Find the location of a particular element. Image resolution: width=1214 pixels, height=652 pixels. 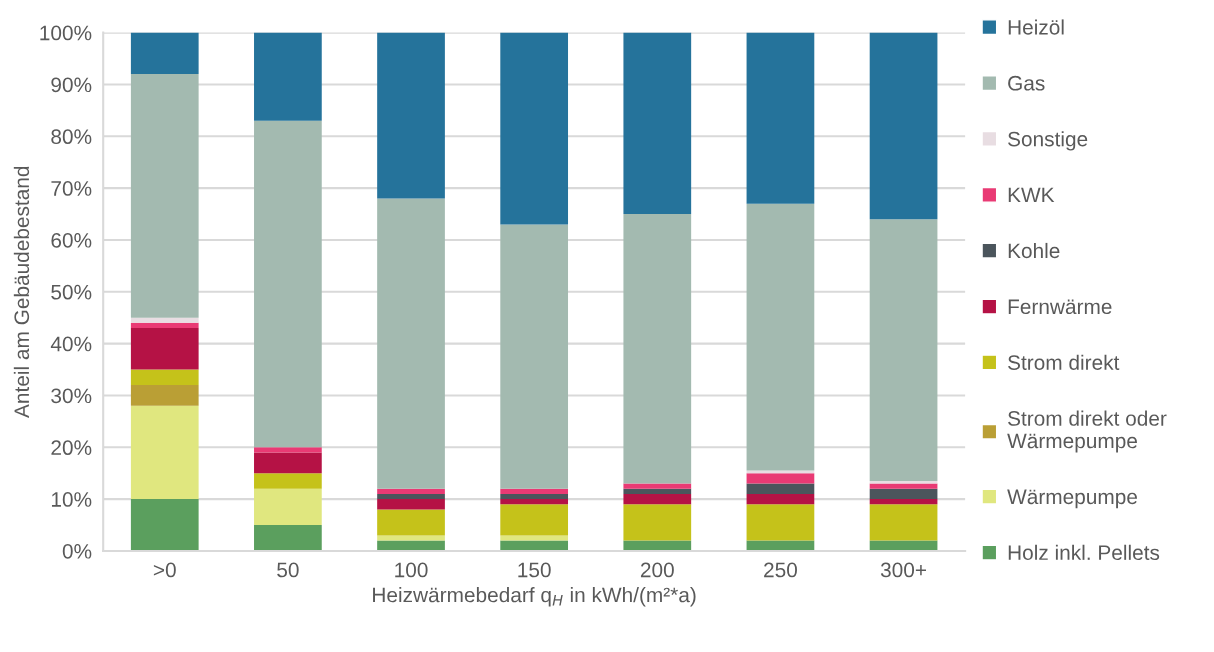

legend-label: Sonstige is located at coordinates (1048, 141).